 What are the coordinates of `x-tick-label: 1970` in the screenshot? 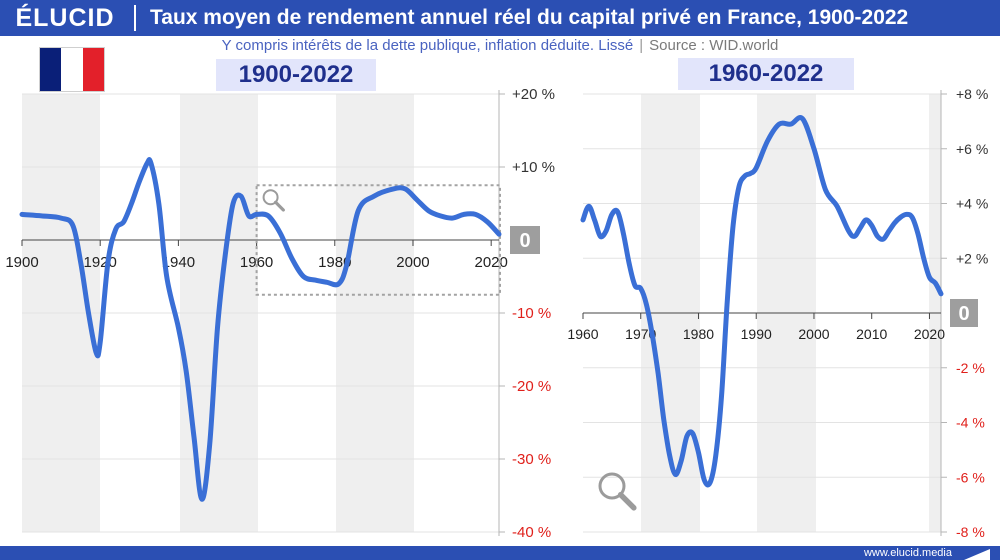 It's located at (640, 334).